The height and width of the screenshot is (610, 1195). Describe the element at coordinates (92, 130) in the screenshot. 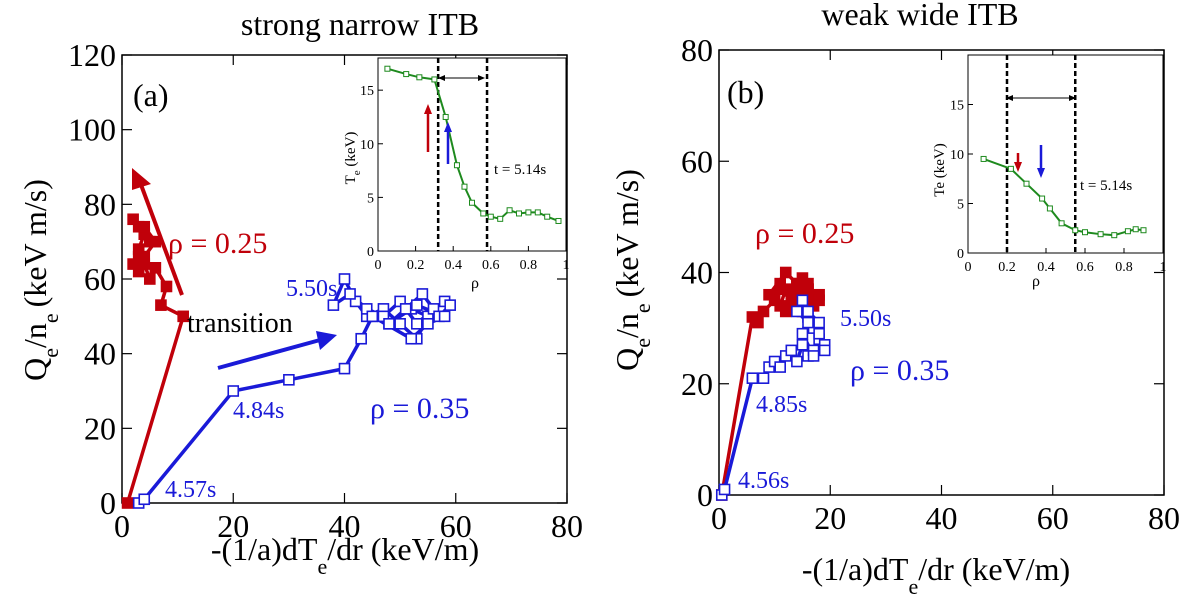

I see `ytick-label: 100` at that location.